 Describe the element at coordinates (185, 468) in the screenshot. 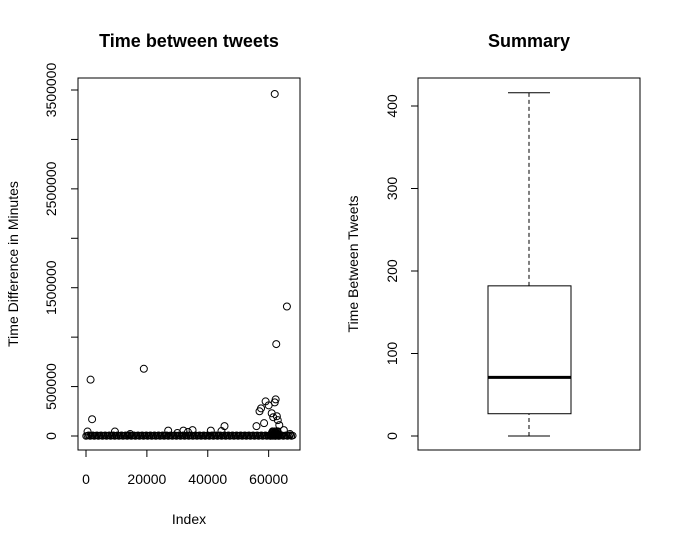

I see `scatter-x-ticks: 0 20000 40000 60000` at that location.